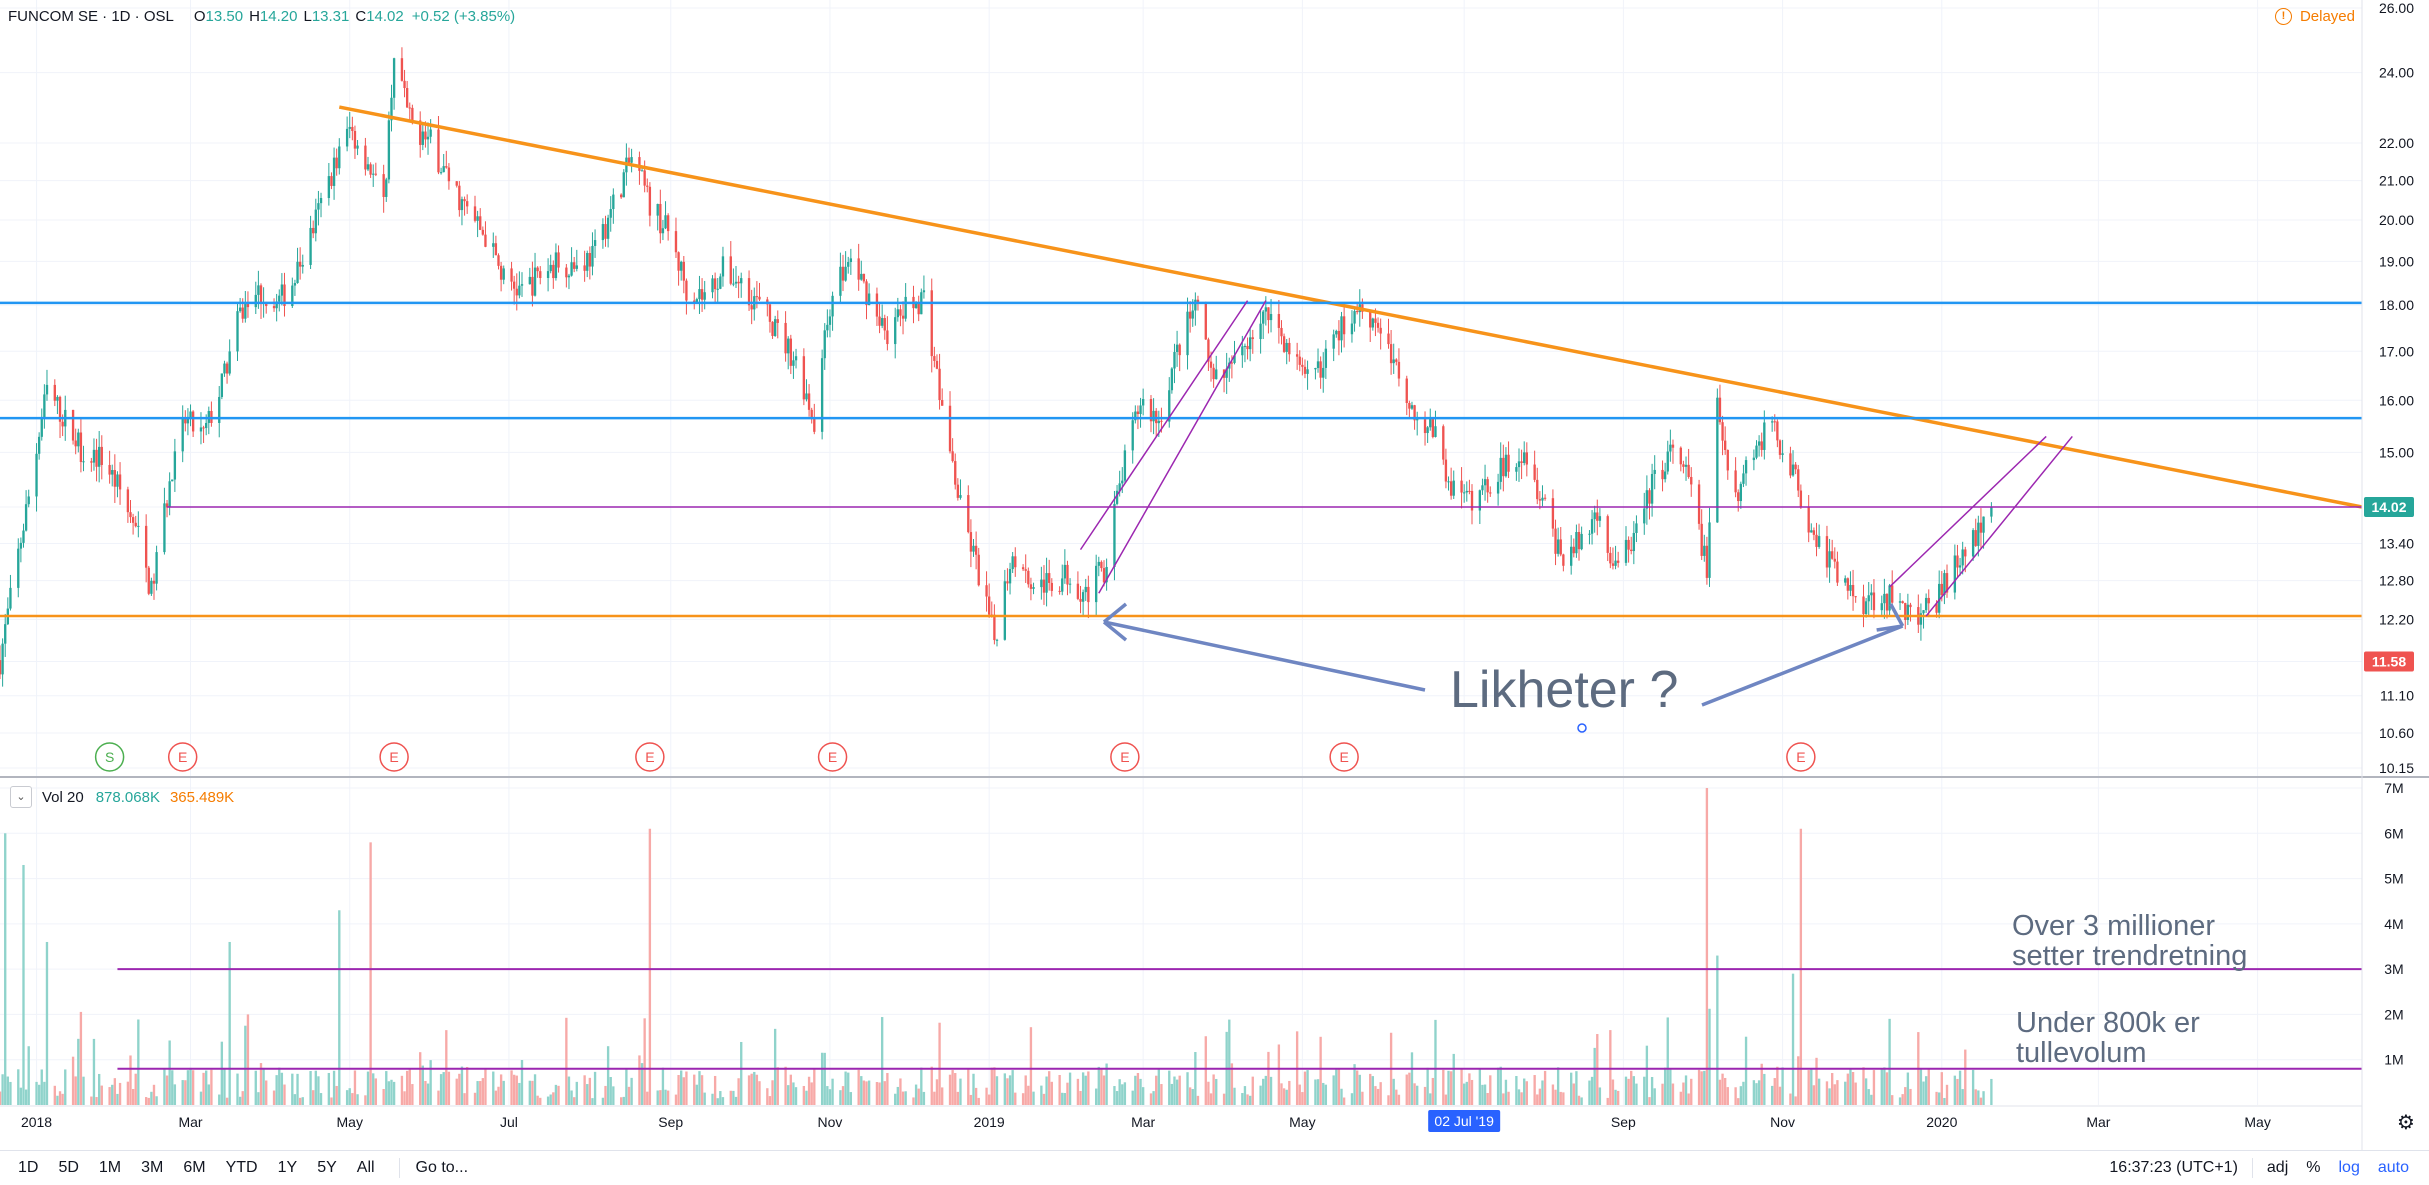 The height and width of the screenshot is (1185, 2429). Describe the element at coordinates (63, 797) in the screenshot. I see `volume-name: Vol 20` at that location.